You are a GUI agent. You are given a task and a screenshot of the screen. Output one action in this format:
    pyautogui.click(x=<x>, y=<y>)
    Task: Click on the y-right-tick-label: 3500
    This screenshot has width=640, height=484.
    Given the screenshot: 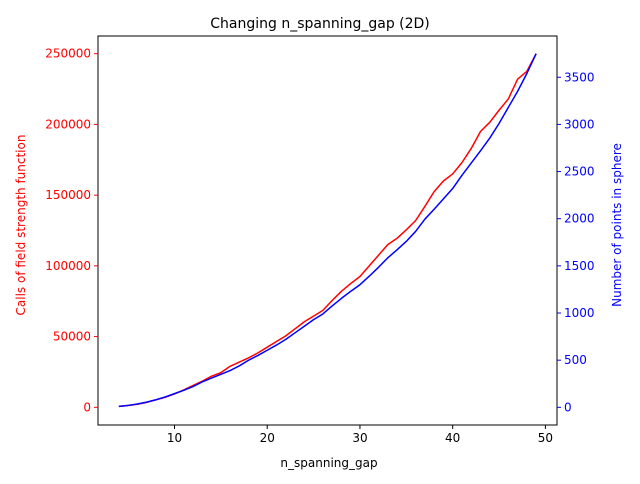 What is the action you would take?
    pyautogui.click(x=579, y=77)
    